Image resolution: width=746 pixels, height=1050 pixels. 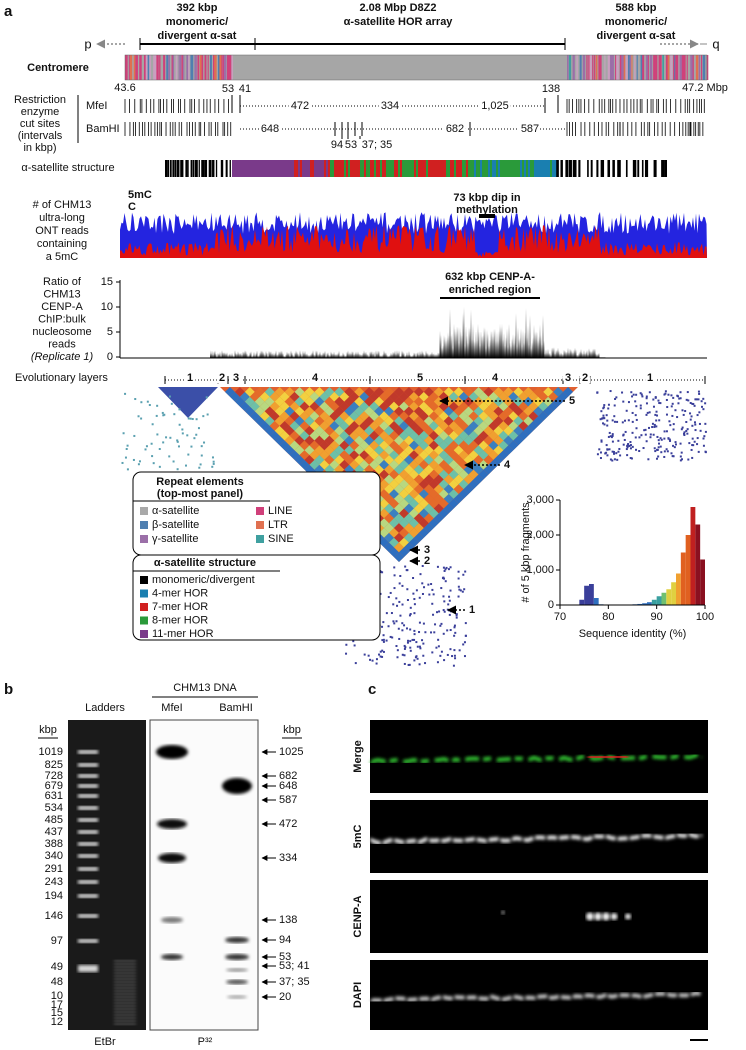 I want to click on smear, so click(x=125, y=1018).